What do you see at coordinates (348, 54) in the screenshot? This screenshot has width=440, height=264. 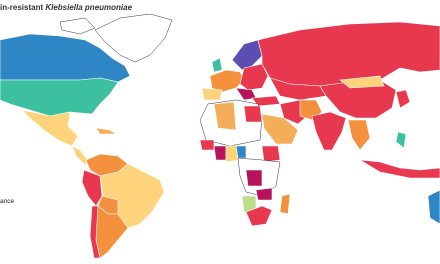 I see `russia` at bounding box center [348, 54].